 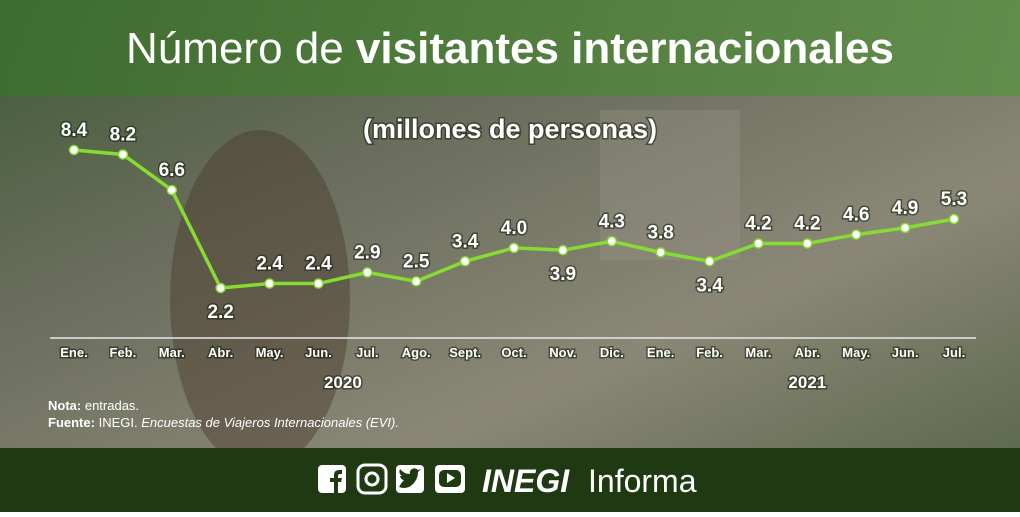 What do you see at coordinates (510, 129) in the screenshot?
I see `subtitle: (millones de personas)` at bounding box center [510, 129].